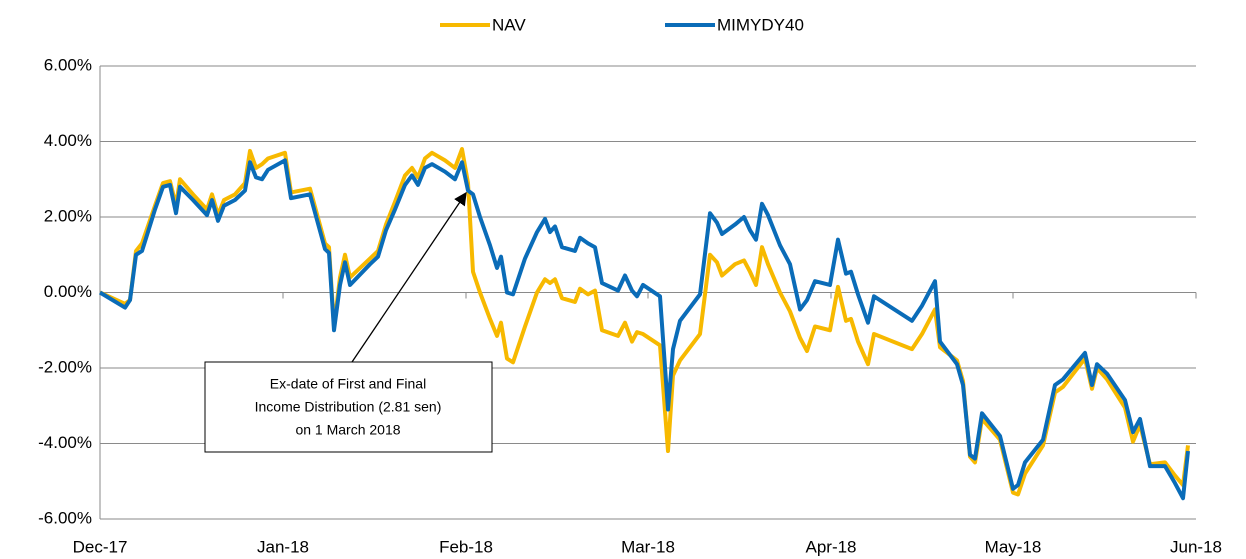 The image size is (1246, 559). What do you see at coordinates (1196, 546) in the screenshot?
I see `x-tick-label: Jun-18` at bounding box center [1196, 546].